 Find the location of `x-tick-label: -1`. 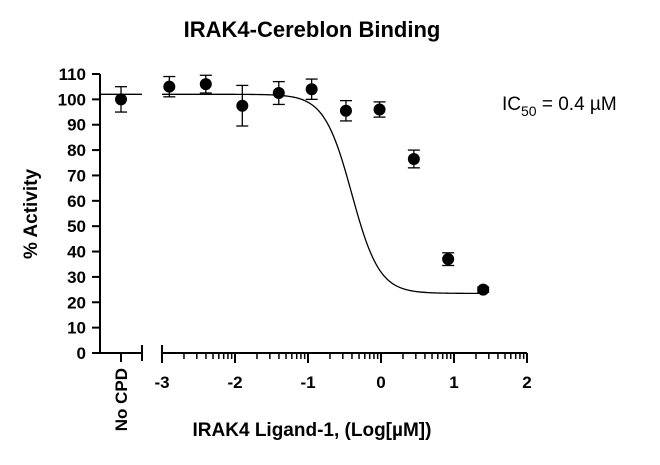

x-tick-label: -1 is located at coordinates (307, 382).